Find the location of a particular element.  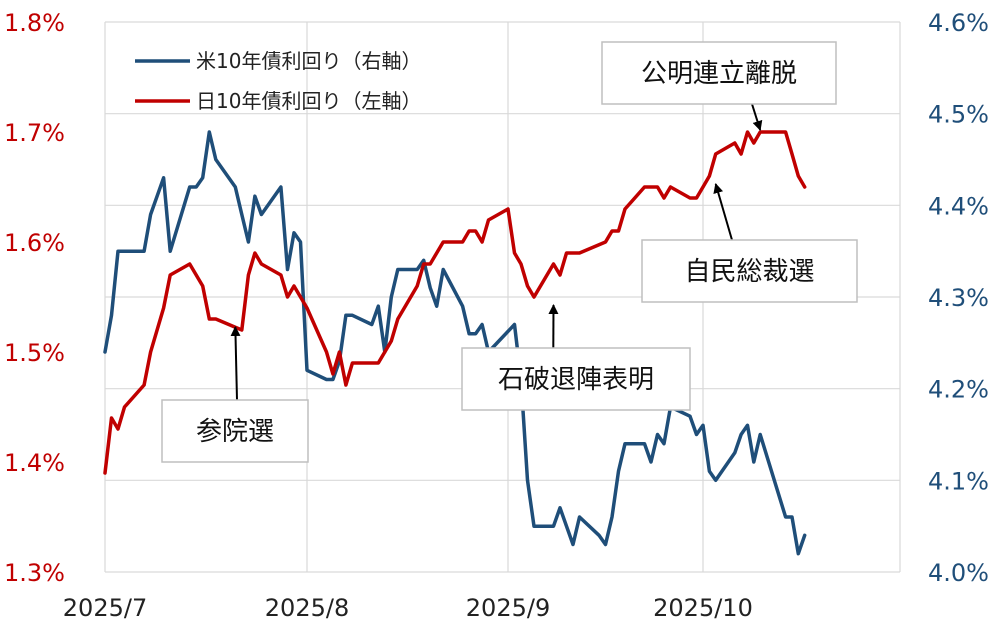

right-tick-label: 4.5% is located at coordinates (958, 115).